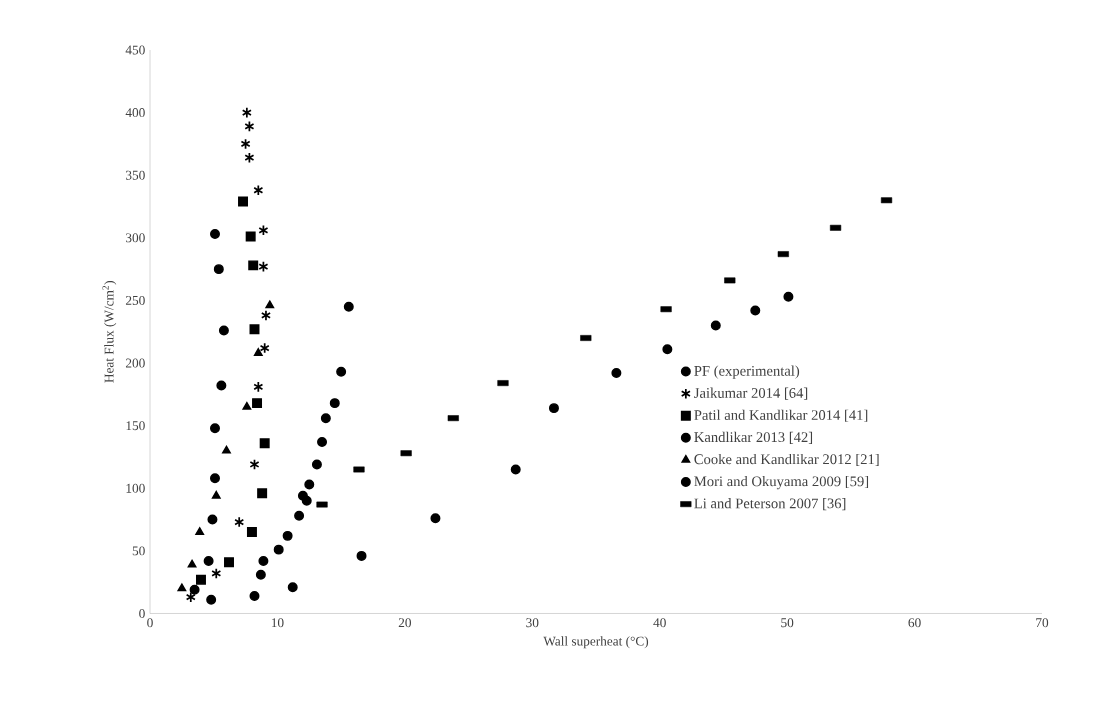 Image resolution: width=1100 pixels, height=713 pixels. I want to click on x-tick-label: 60, so click(914, 623).